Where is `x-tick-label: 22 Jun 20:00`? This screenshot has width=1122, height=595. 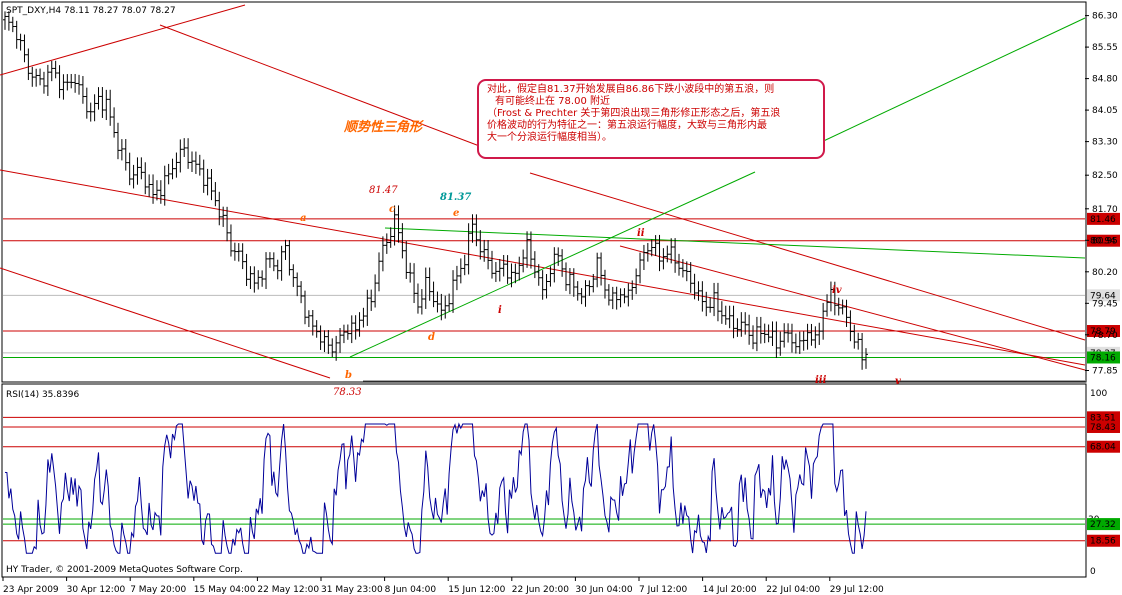
x-tick-label: 22 Jun 20:00 is located at coordinates (540, 590).